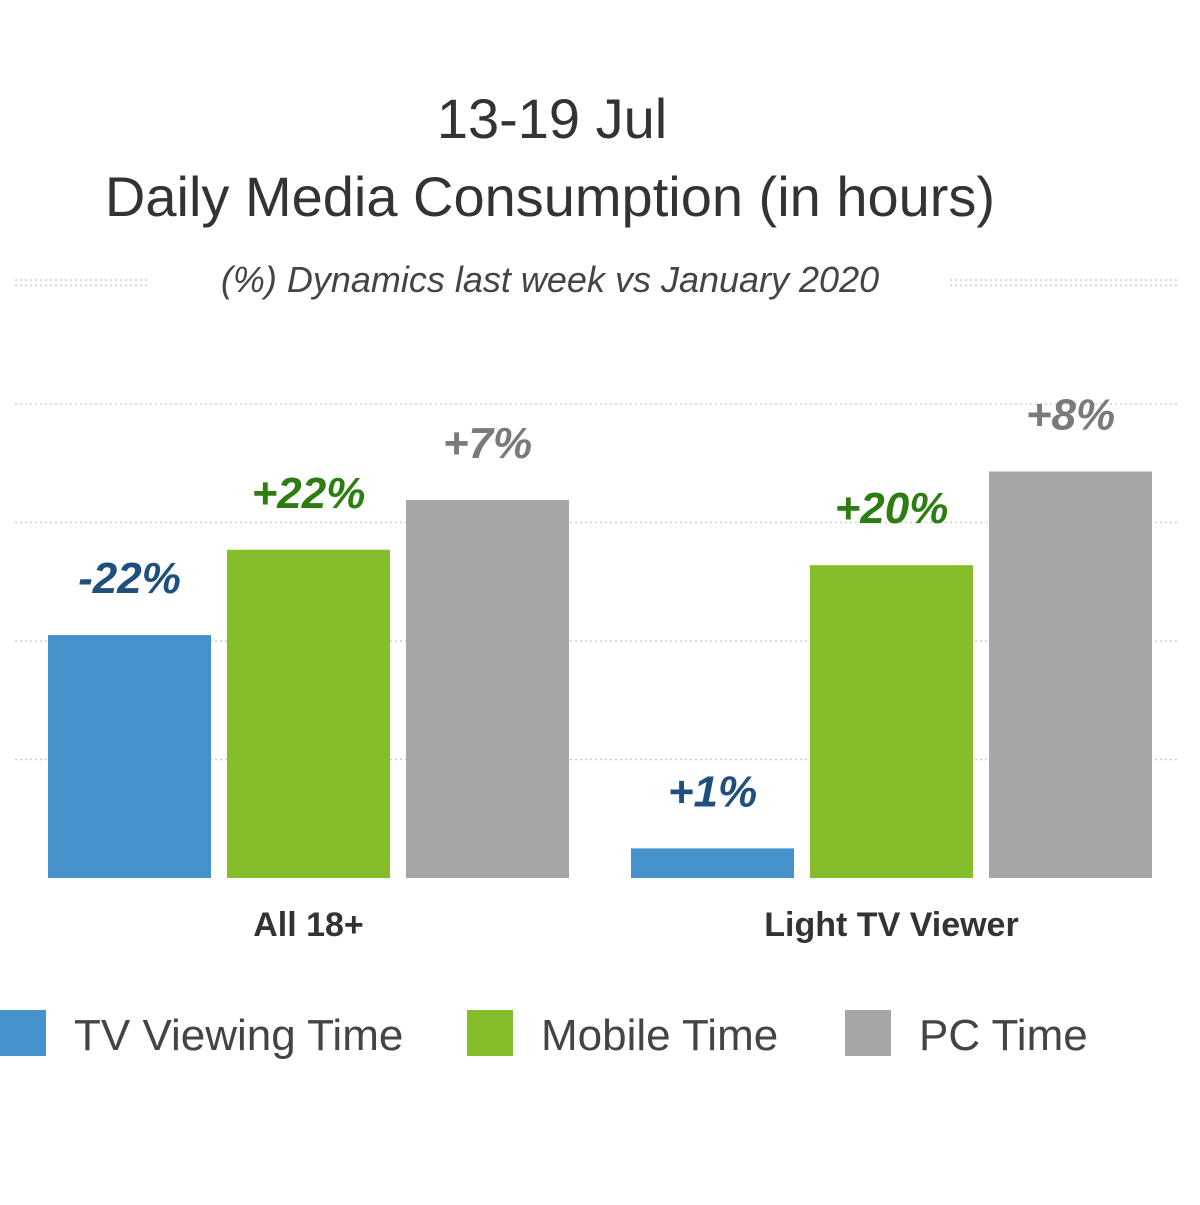  What do you see at coordinates (1003, 1035) in the screenshot?
I see `legend-label: PC Time` at bounding box center [1003, 1035].